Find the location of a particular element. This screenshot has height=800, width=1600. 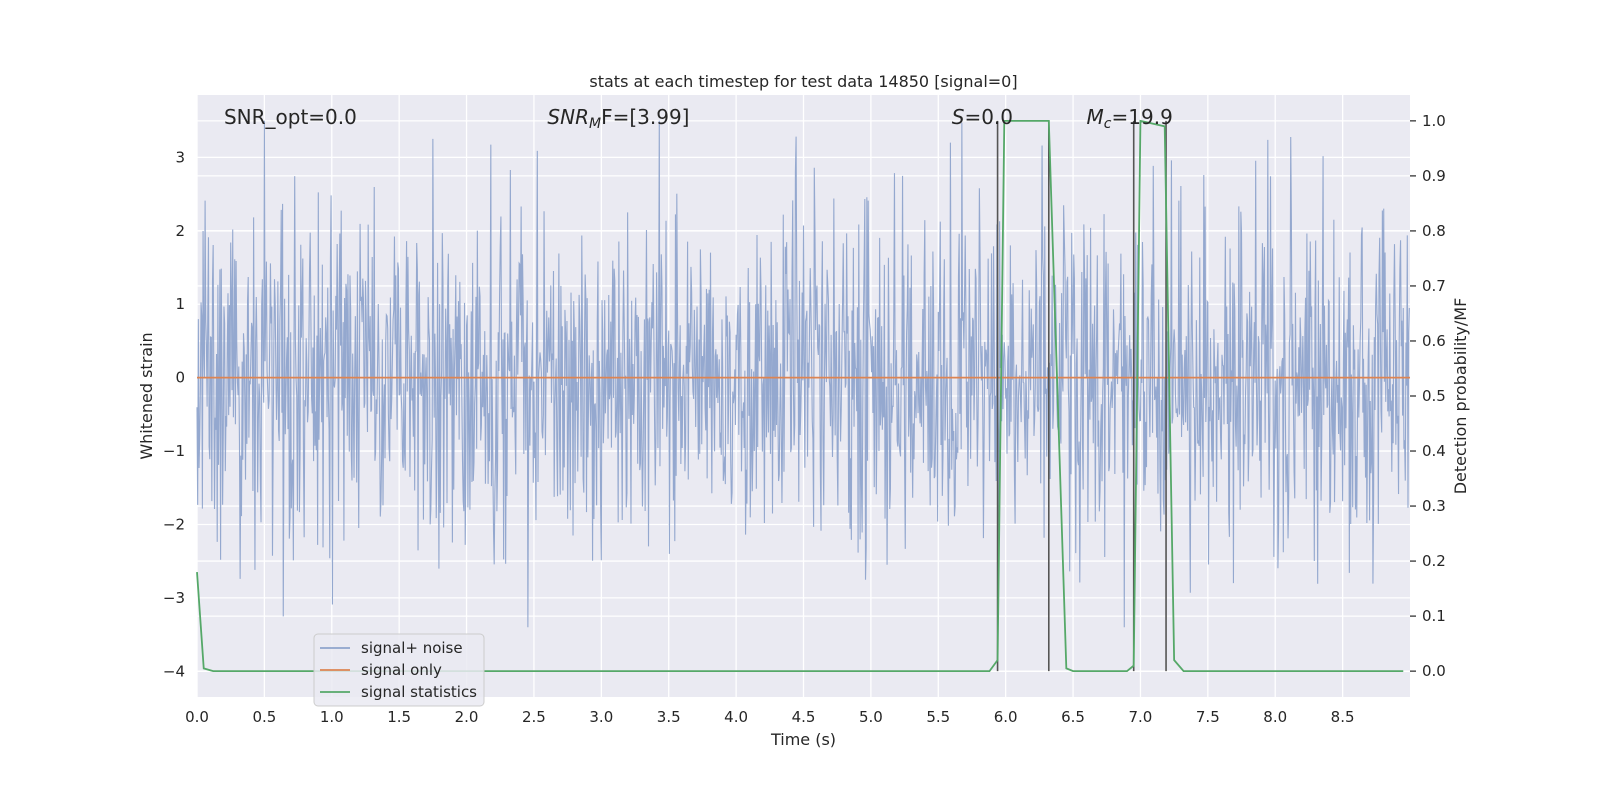

x-tick-label: 7.5 is located at coordinates (1208, 717).